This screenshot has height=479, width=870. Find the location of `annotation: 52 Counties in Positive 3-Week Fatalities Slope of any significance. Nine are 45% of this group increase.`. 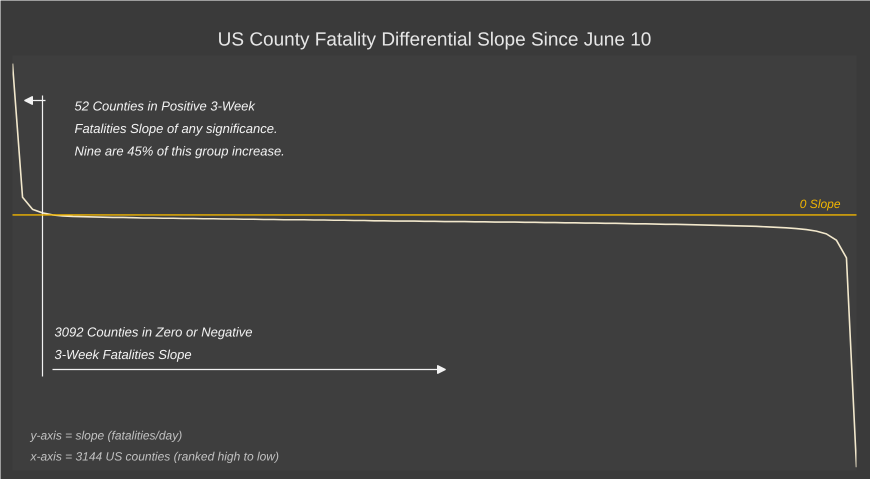

annotation: 52 Counties in Positive 3-Week Fatalities Slope of any significance. Nine are 45% of this group increase. is located at coordinates (179, 128).